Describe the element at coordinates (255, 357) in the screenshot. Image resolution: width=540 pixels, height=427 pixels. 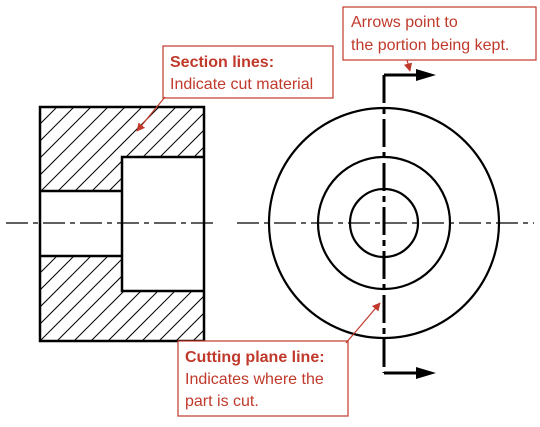
I see `callout-cutting-plane-title: Cutting plane line:` at that location.